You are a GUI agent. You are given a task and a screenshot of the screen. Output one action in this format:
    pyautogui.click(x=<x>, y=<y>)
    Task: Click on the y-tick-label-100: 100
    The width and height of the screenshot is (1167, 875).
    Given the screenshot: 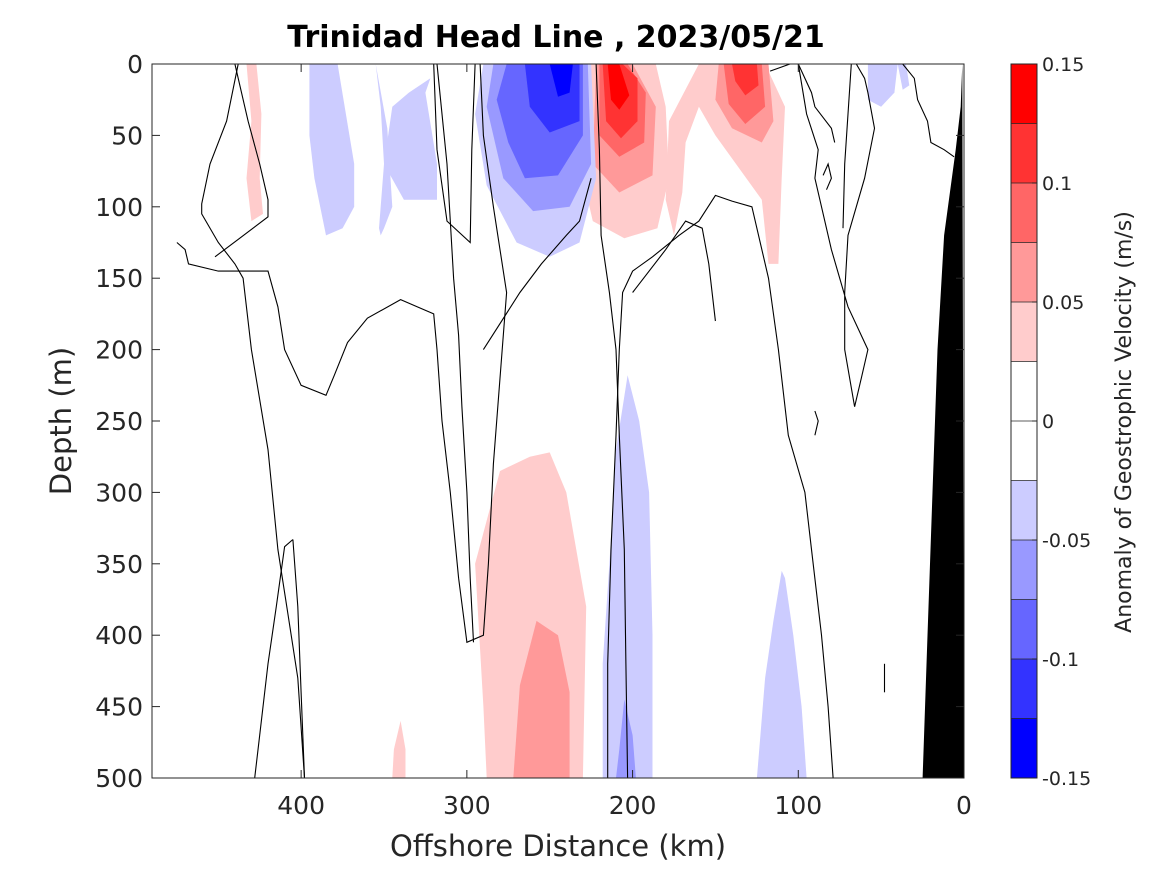 What is the action you would take?
    pyautogui.click(x=119, y=207)
    